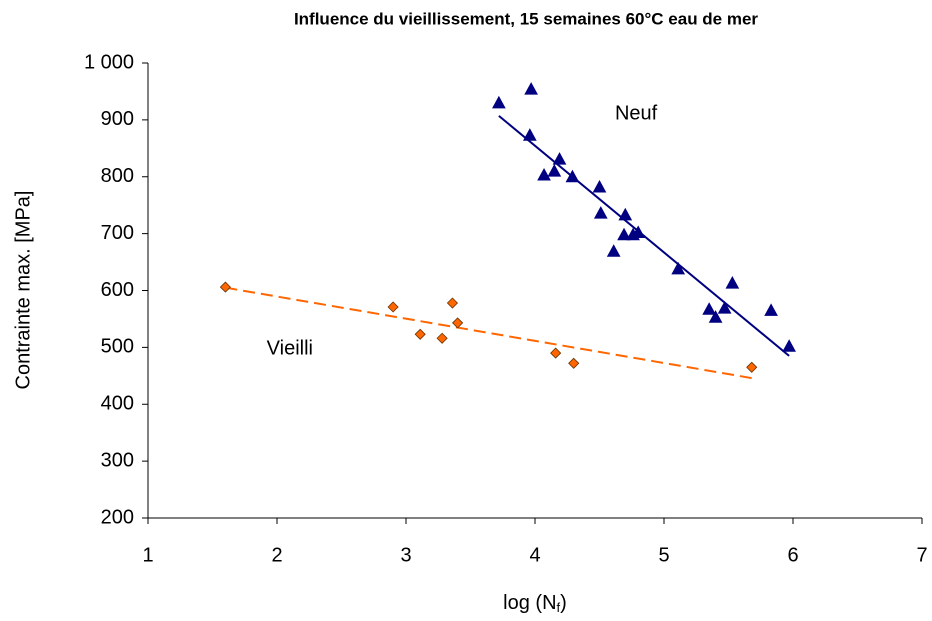  What do you see at coordinates (636, 113) in the screenshot?
I see `annotation: Neuf` at bounding box center [636, 113].